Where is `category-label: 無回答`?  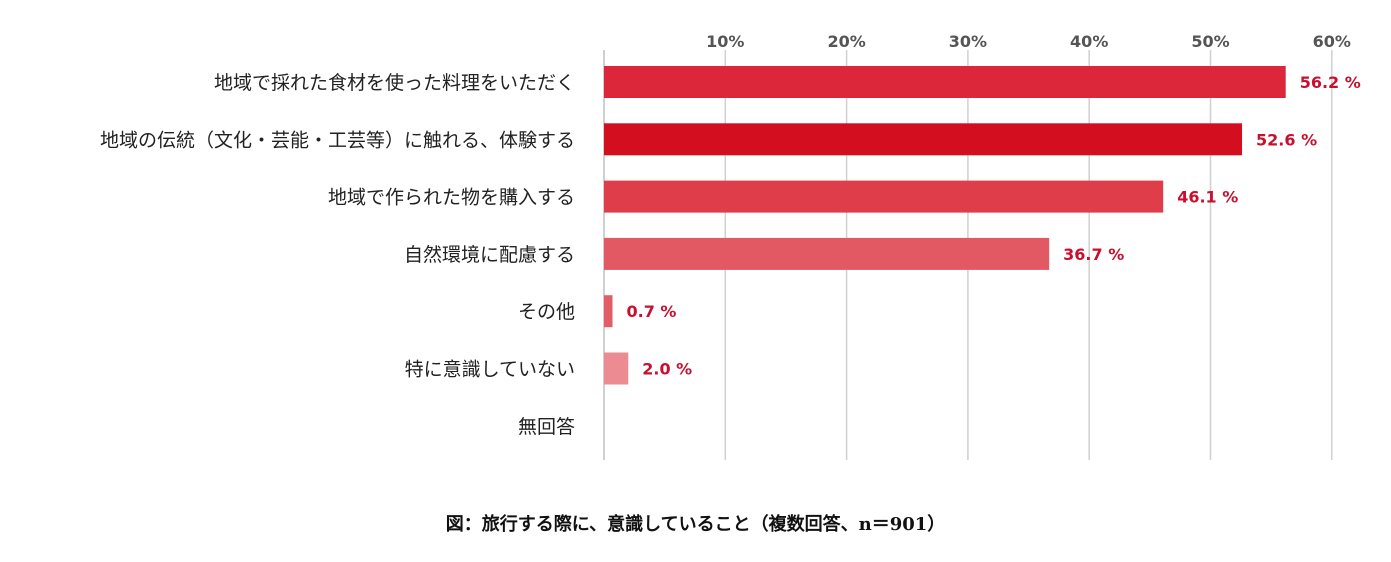 category-label: 無回答 is located at coordinates (546, 427).